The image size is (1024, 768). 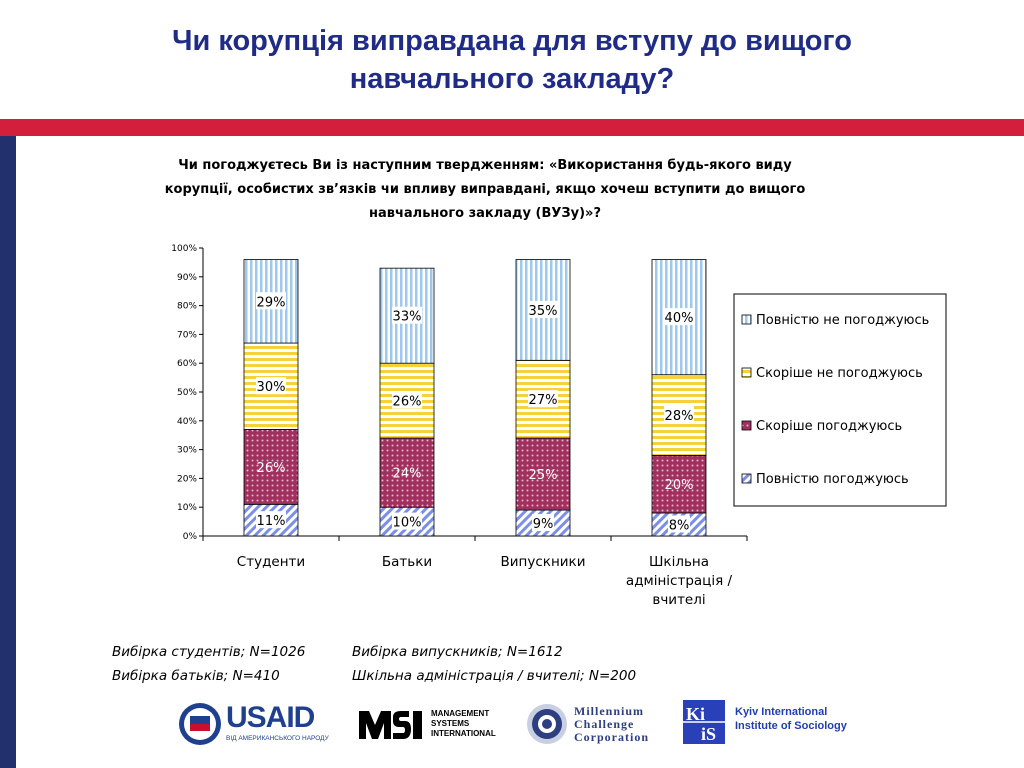 What do you see at coordinates (460, 713) in the screenshot?
I see `msi-line-1: MANAGEMENT` at bounding box center [460, 713].